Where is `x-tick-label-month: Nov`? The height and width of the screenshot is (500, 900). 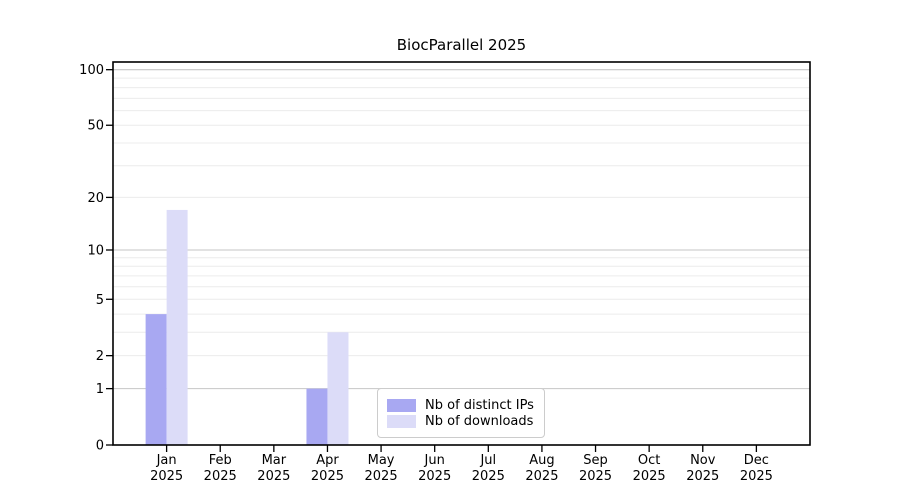
x-tick-label-month: Nov is located at coordinates (703, 460).